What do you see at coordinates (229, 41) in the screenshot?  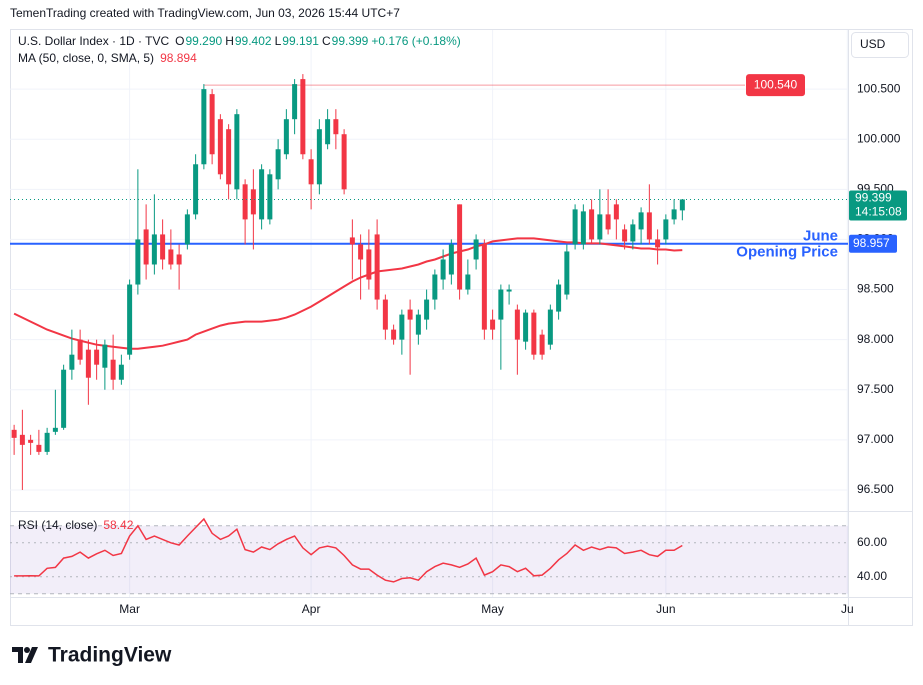 I see `legend-text: H` at bounding box center [229, 41].